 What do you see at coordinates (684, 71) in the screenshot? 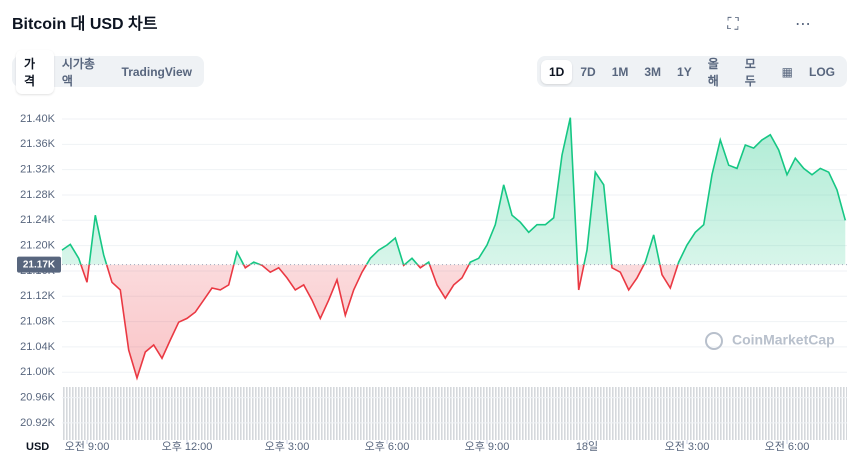
I see `range-button: 1Y` at bounding box center [684, 71].